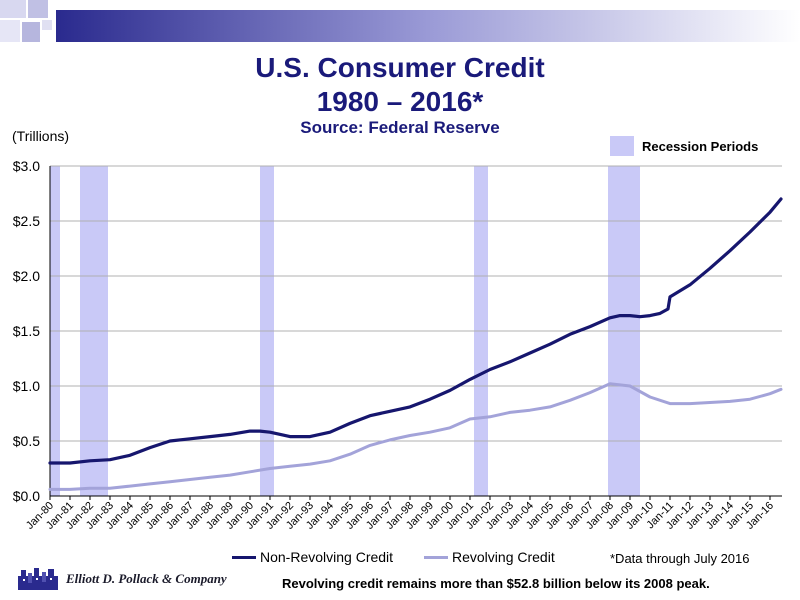  What do you see at coordinates (26, 441) in the screenshot?
I see `y-tick-label-1: $0.5` at bounding box center [26, 441].